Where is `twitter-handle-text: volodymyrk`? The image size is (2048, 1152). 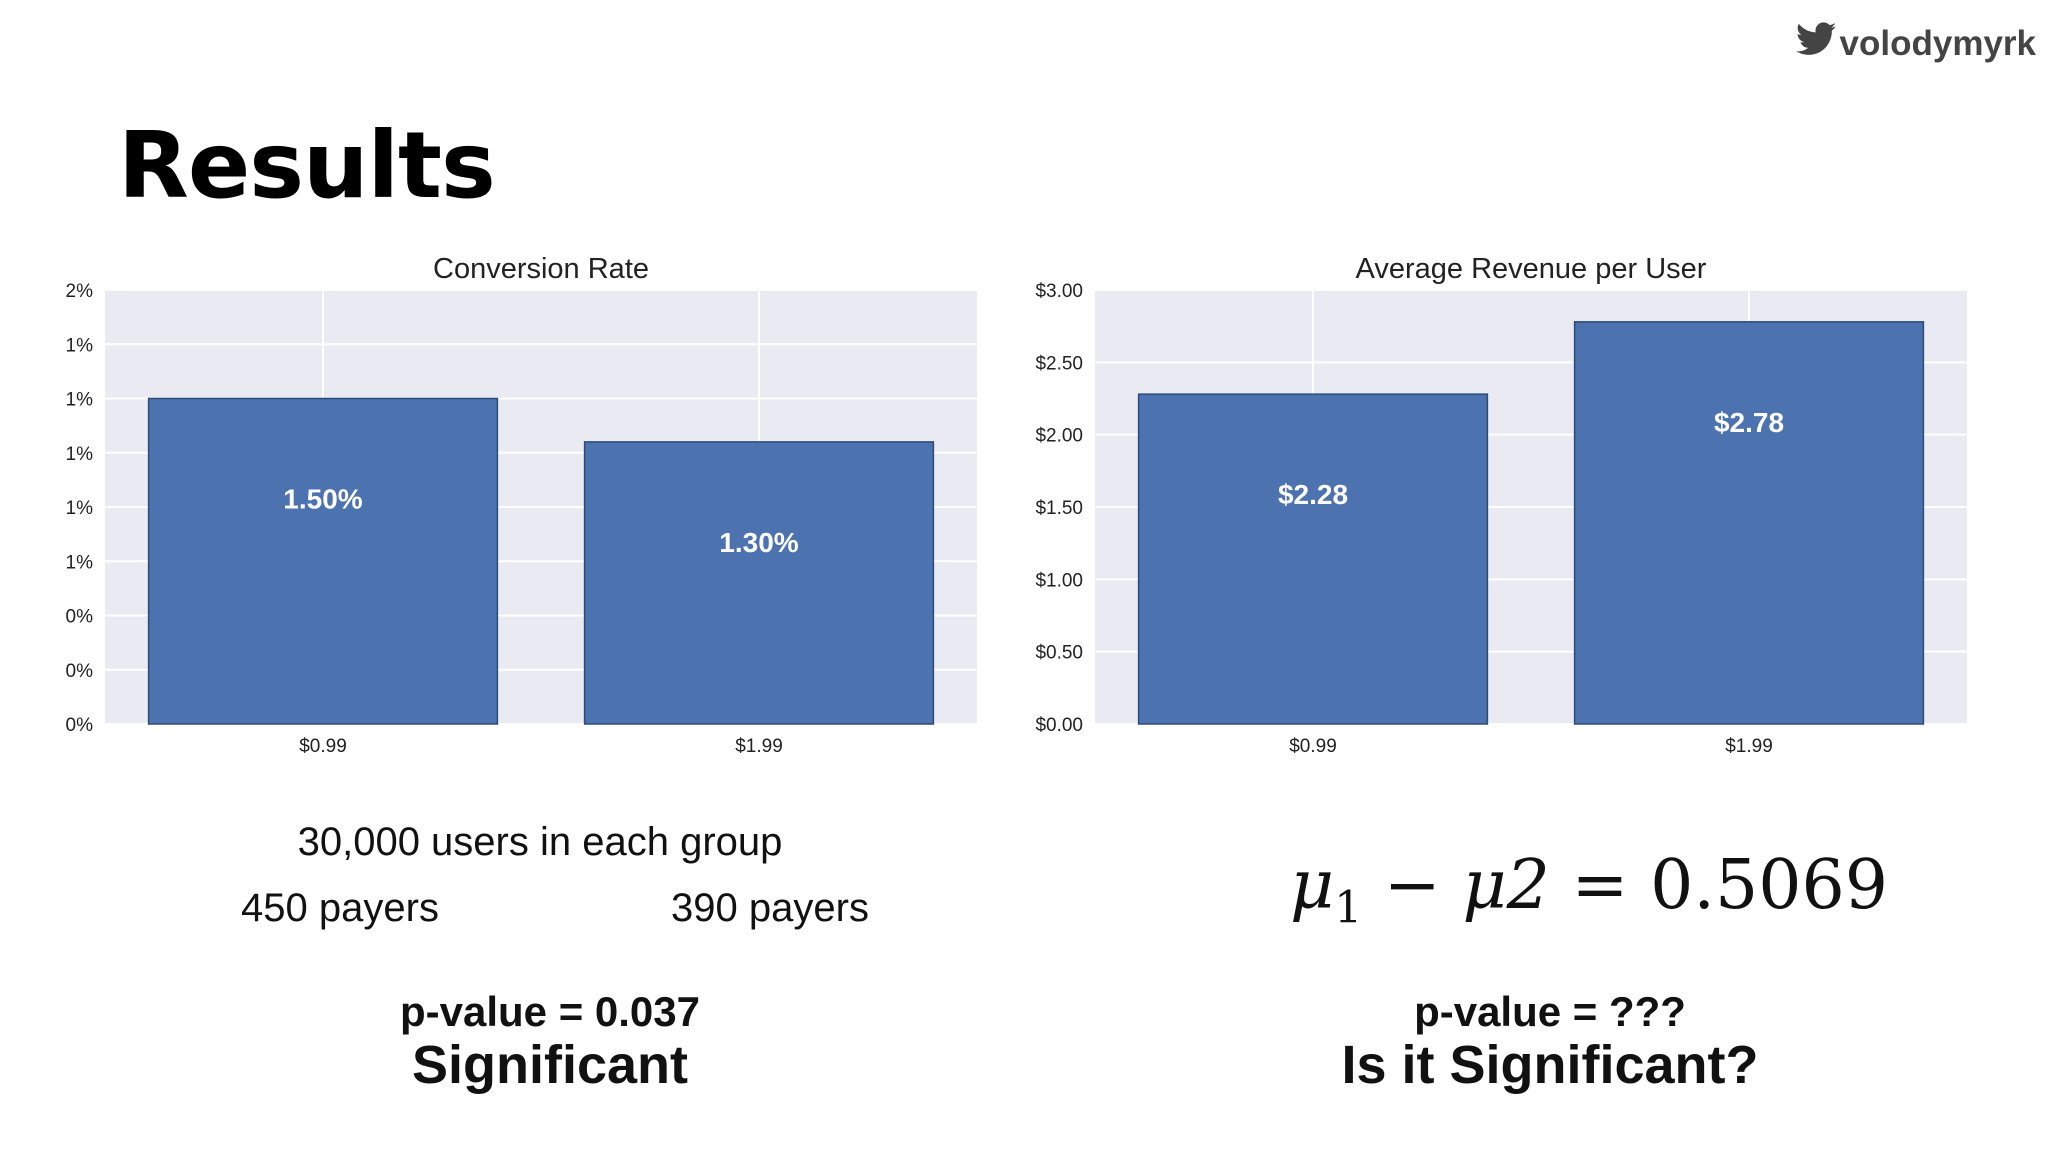
twitter-handle-text: volodymyrk is located at coordinates (1937, 43).